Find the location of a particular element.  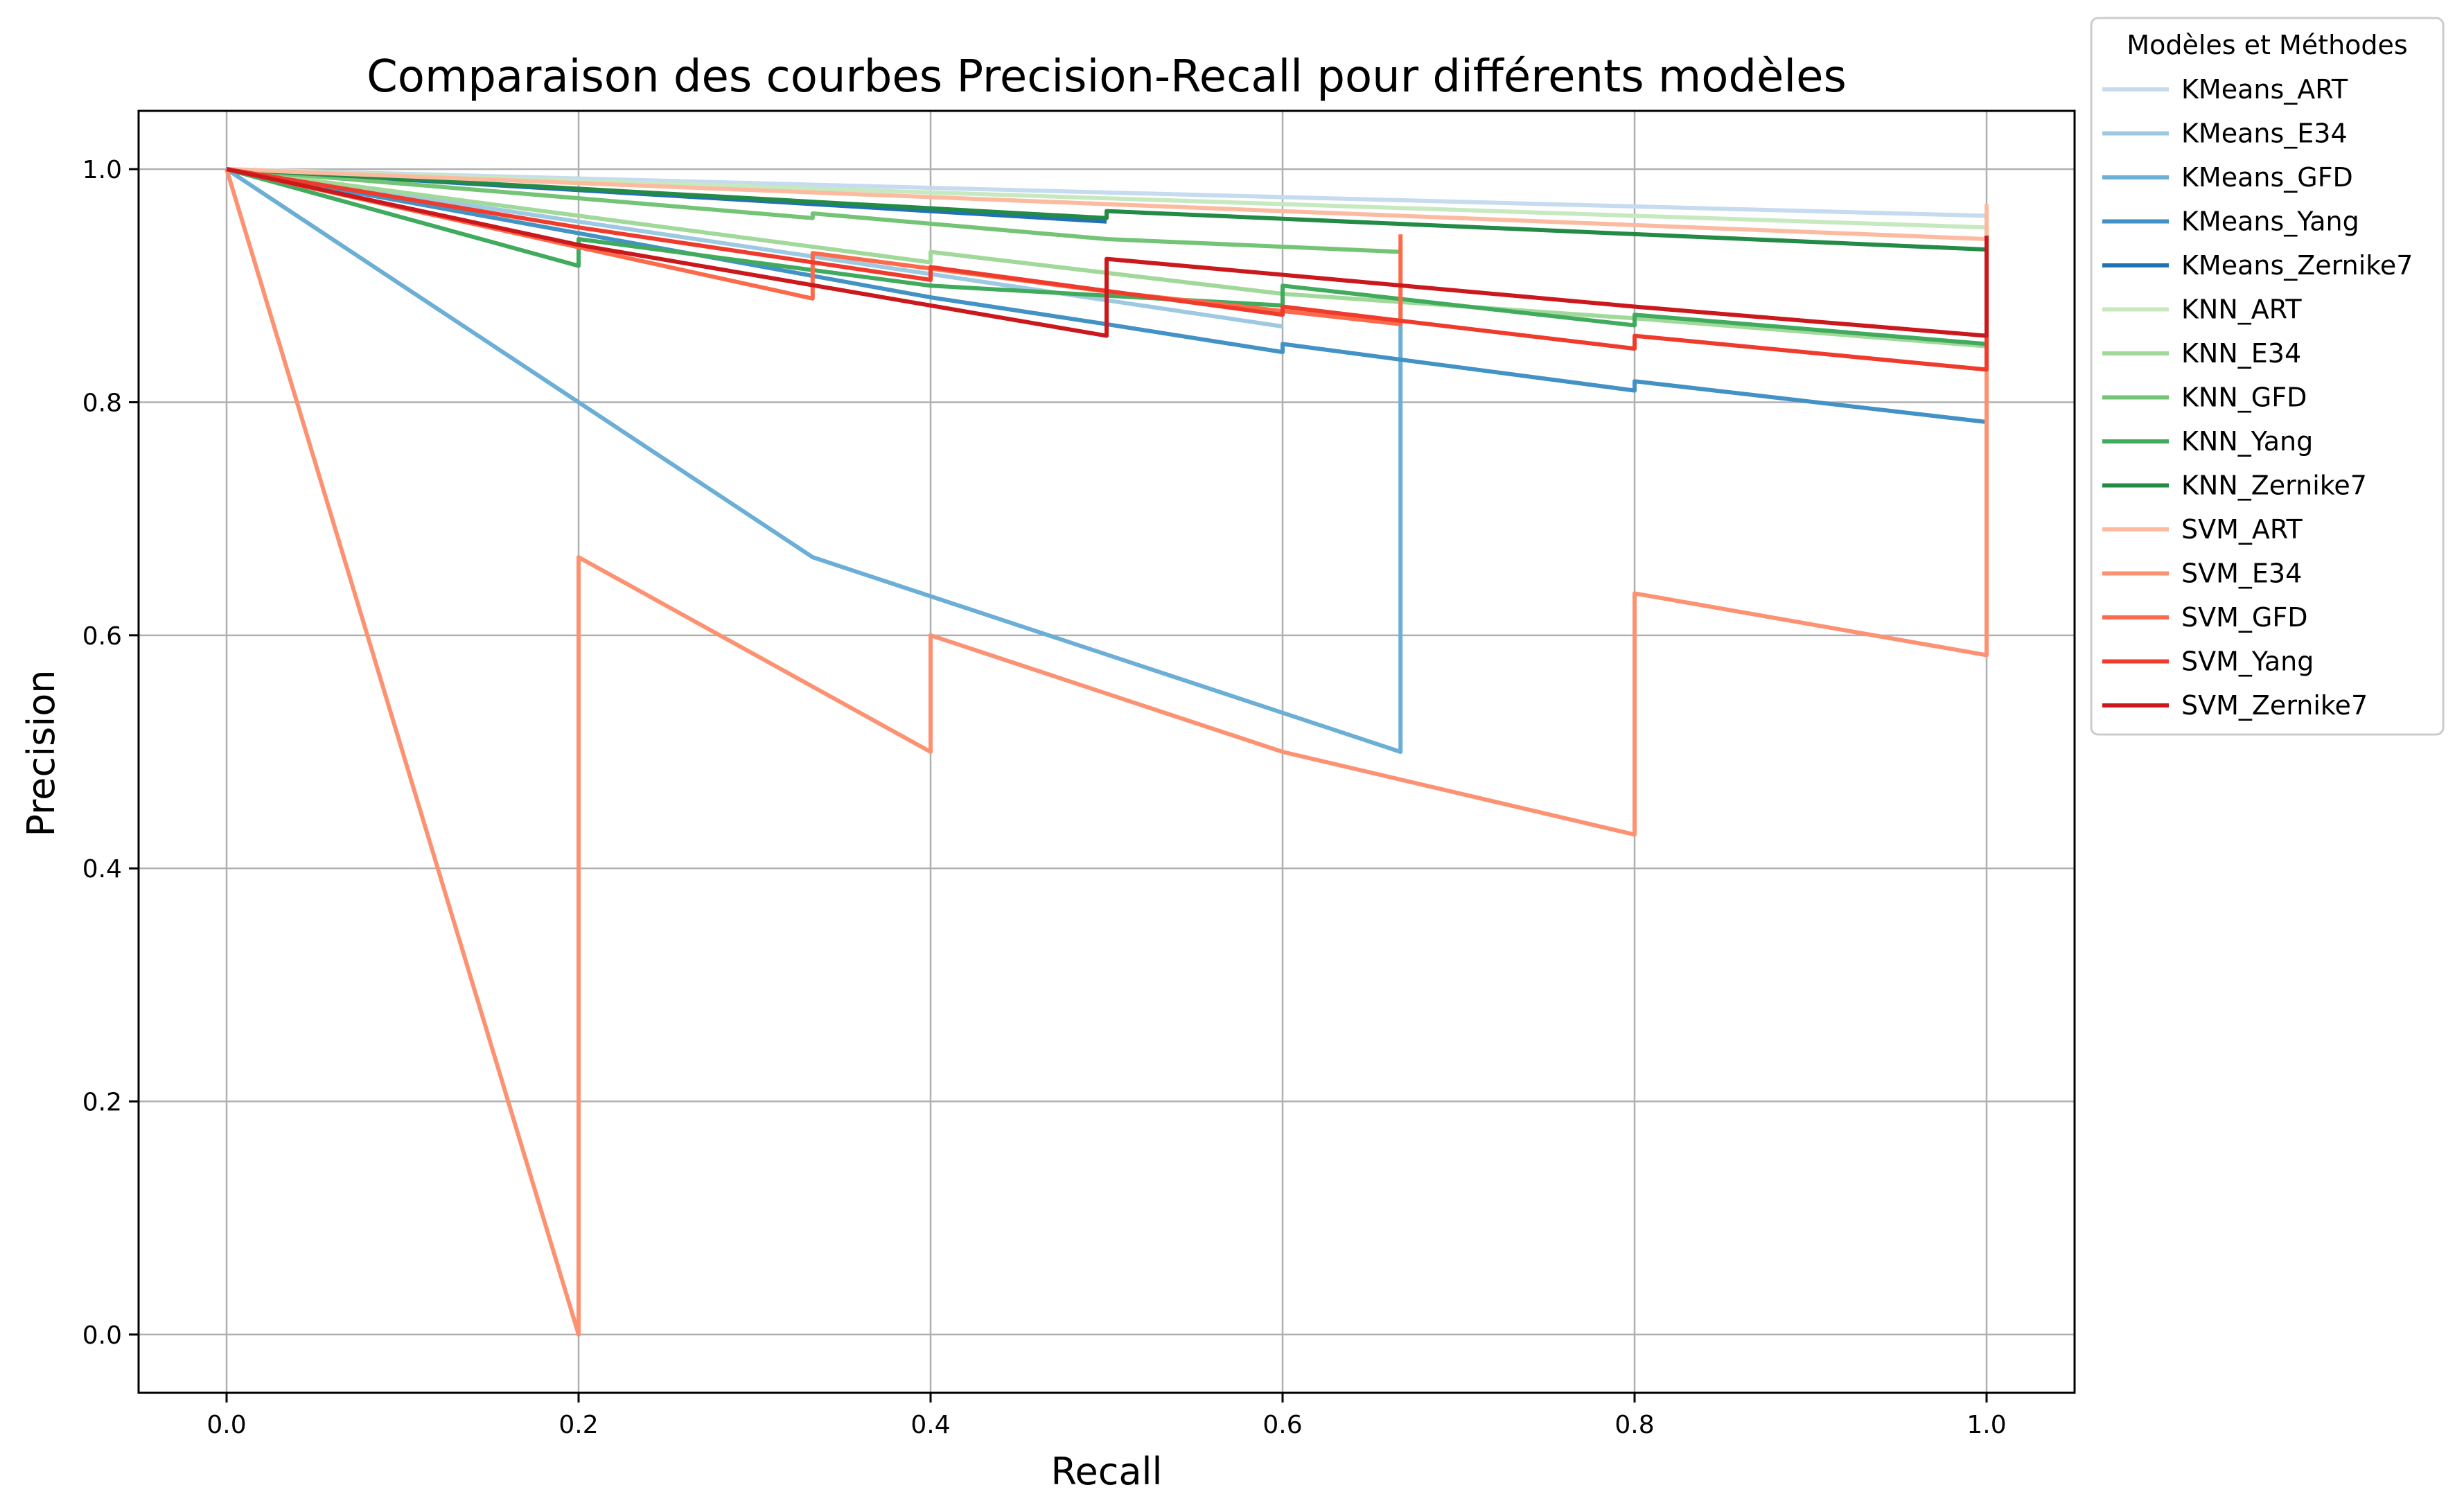

y-axis-title: Precision is located at coordinates (41, 753).